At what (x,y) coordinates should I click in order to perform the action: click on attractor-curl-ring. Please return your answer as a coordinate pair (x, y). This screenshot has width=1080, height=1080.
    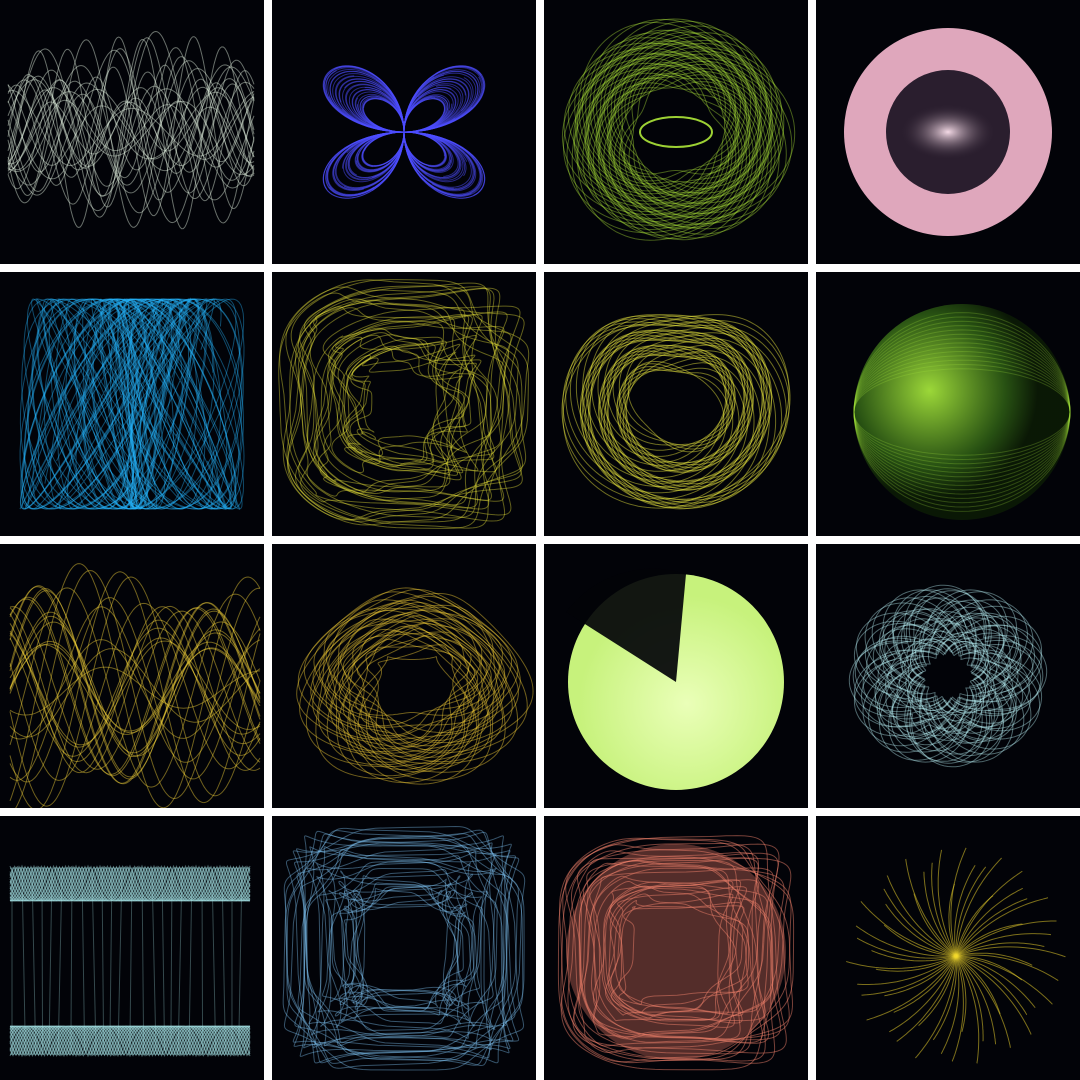
    Looking at the image, I should click on (415, 686).